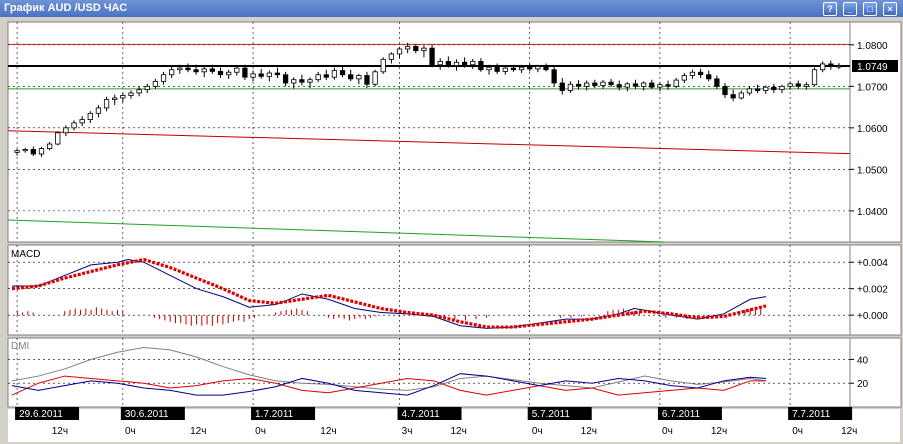 The height and width of the screenshot is (444, 903). I want to click on dmi-panel, so click(429, 372).